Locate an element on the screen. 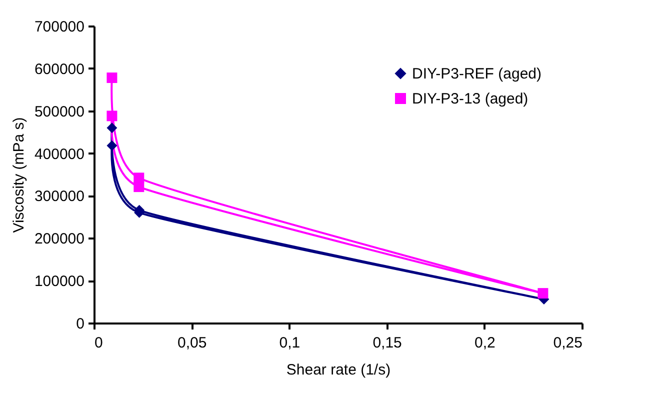  x-tick-label: 0,15 is located at coordinates (387, 343).